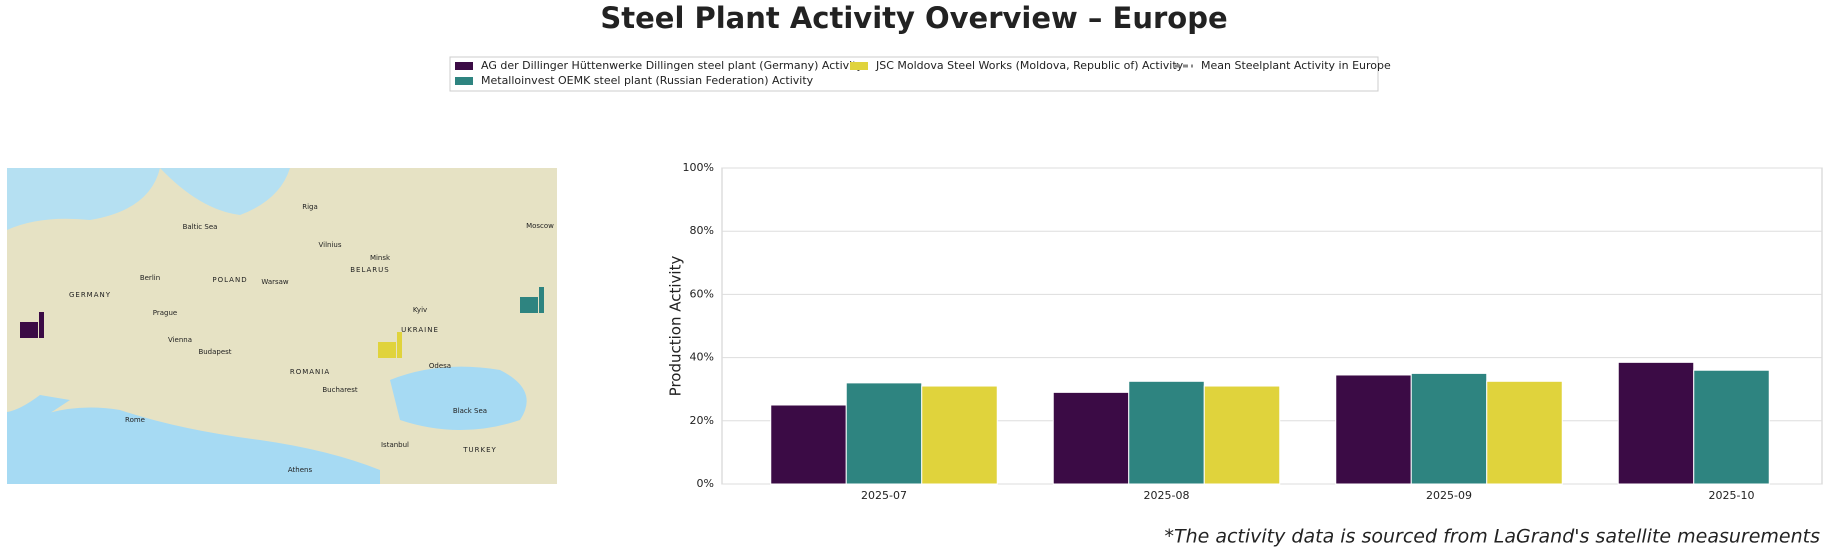 The image size is (1828, 554). What do you see at coordinates (705, 483) in the screenshot?
I see `y-tick-label: 0%` at bounding box center [705, 483].